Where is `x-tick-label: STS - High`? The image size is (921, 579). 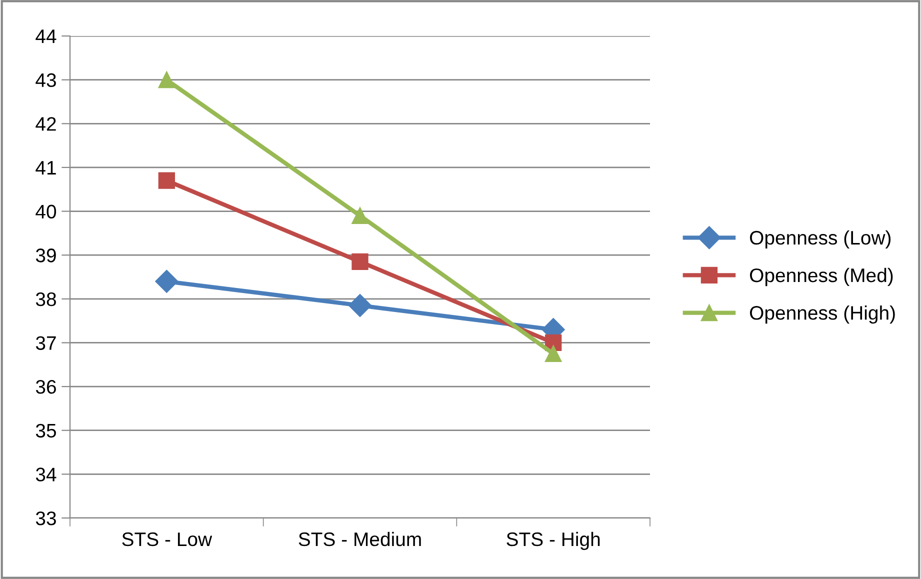 x-tick-label: STS - High is located at coordinates (553, 541).